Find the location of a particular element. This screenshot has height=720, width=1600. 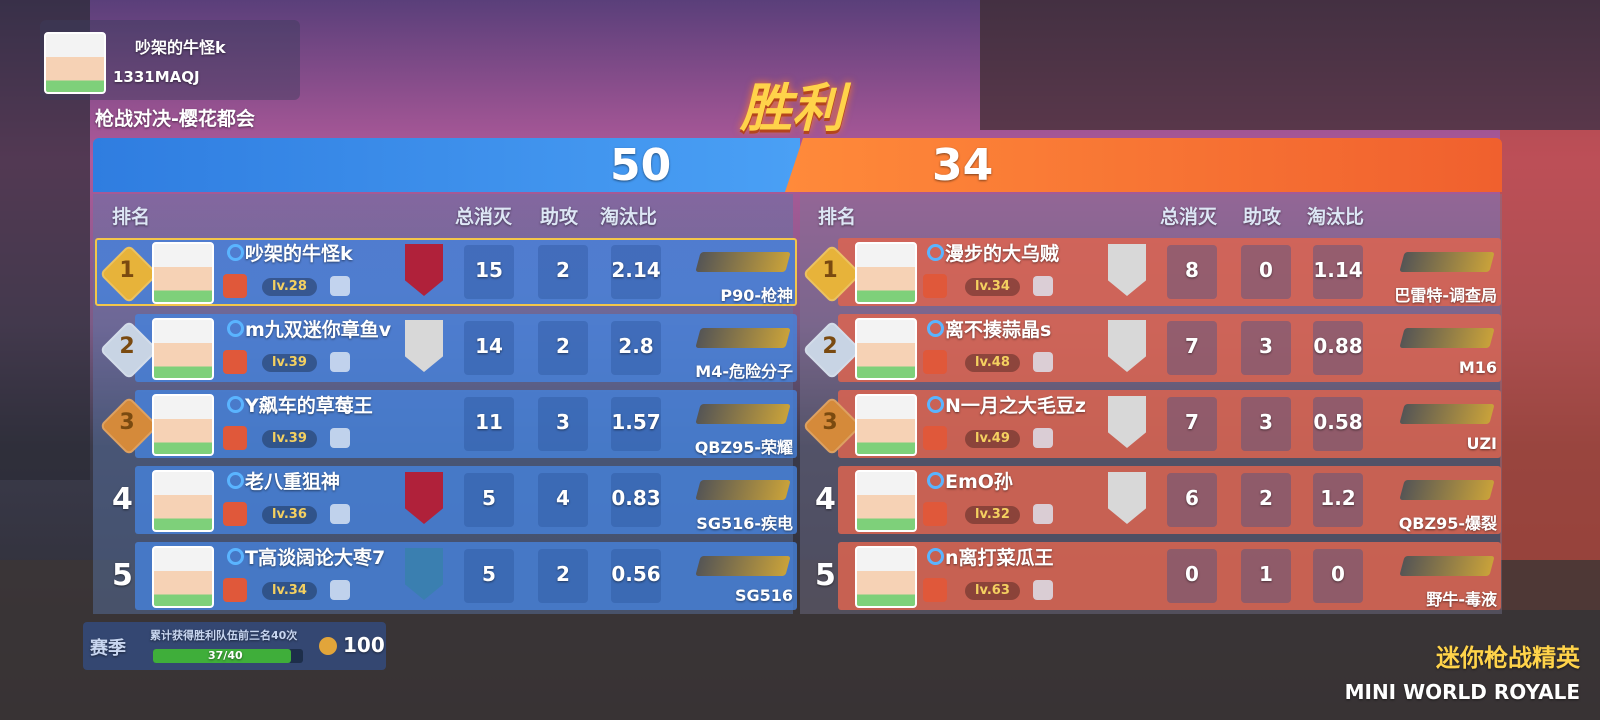

player-name: 吵架的牛怪k is located at coordinates (299, 254).